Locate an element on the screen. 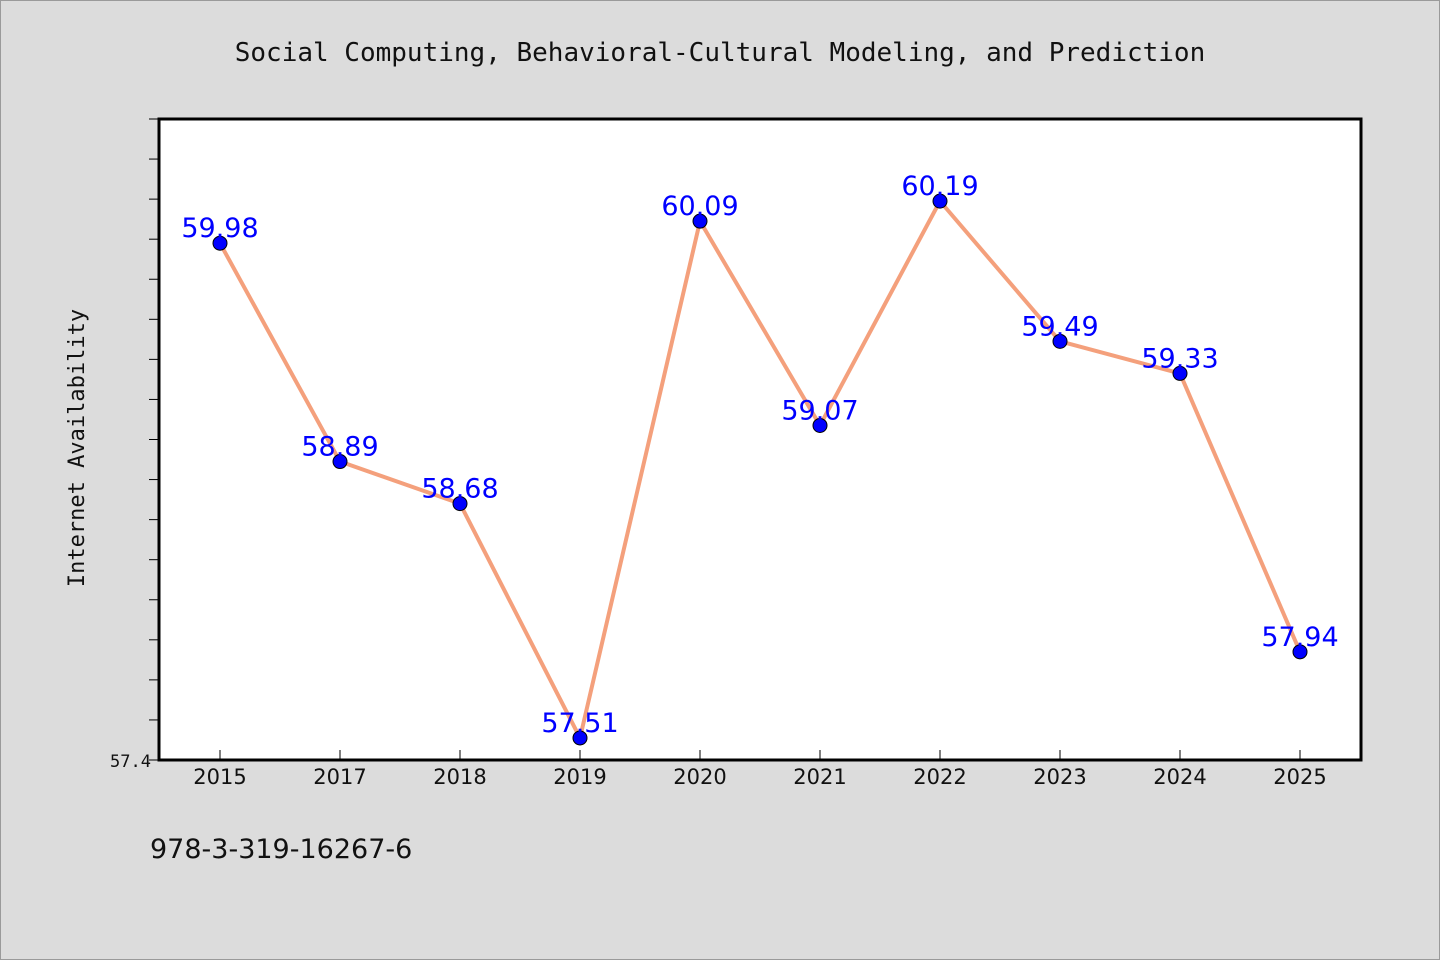  x-tick-label: 2021 is located at coordinates (819, 777).